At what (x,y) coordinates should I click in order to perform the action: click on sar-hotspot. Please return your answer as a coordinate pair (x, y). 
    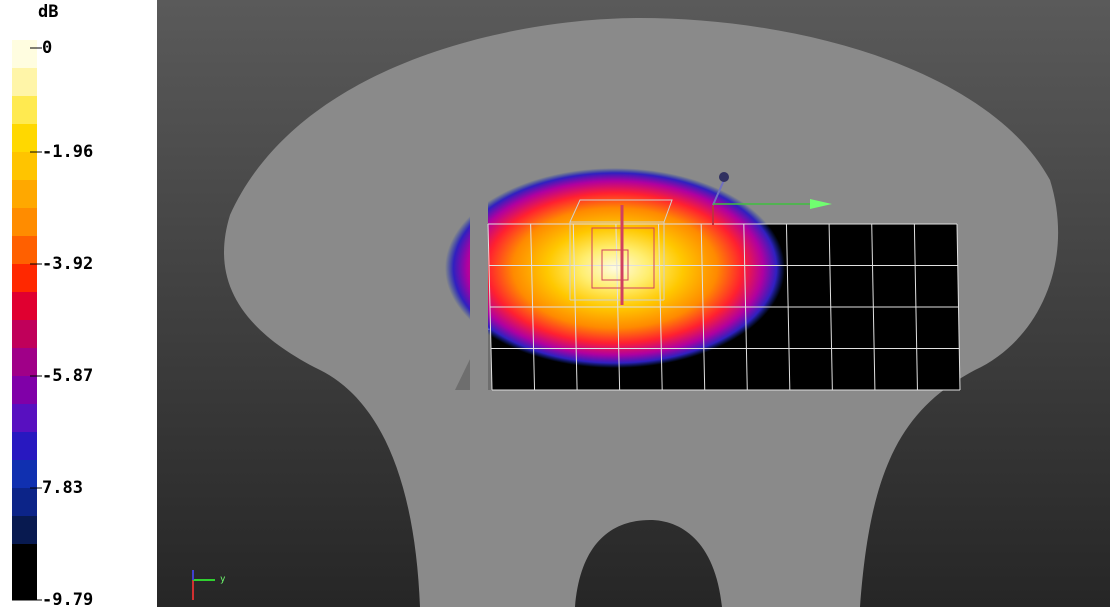
    Looking at the image, I should click on (615, 268).